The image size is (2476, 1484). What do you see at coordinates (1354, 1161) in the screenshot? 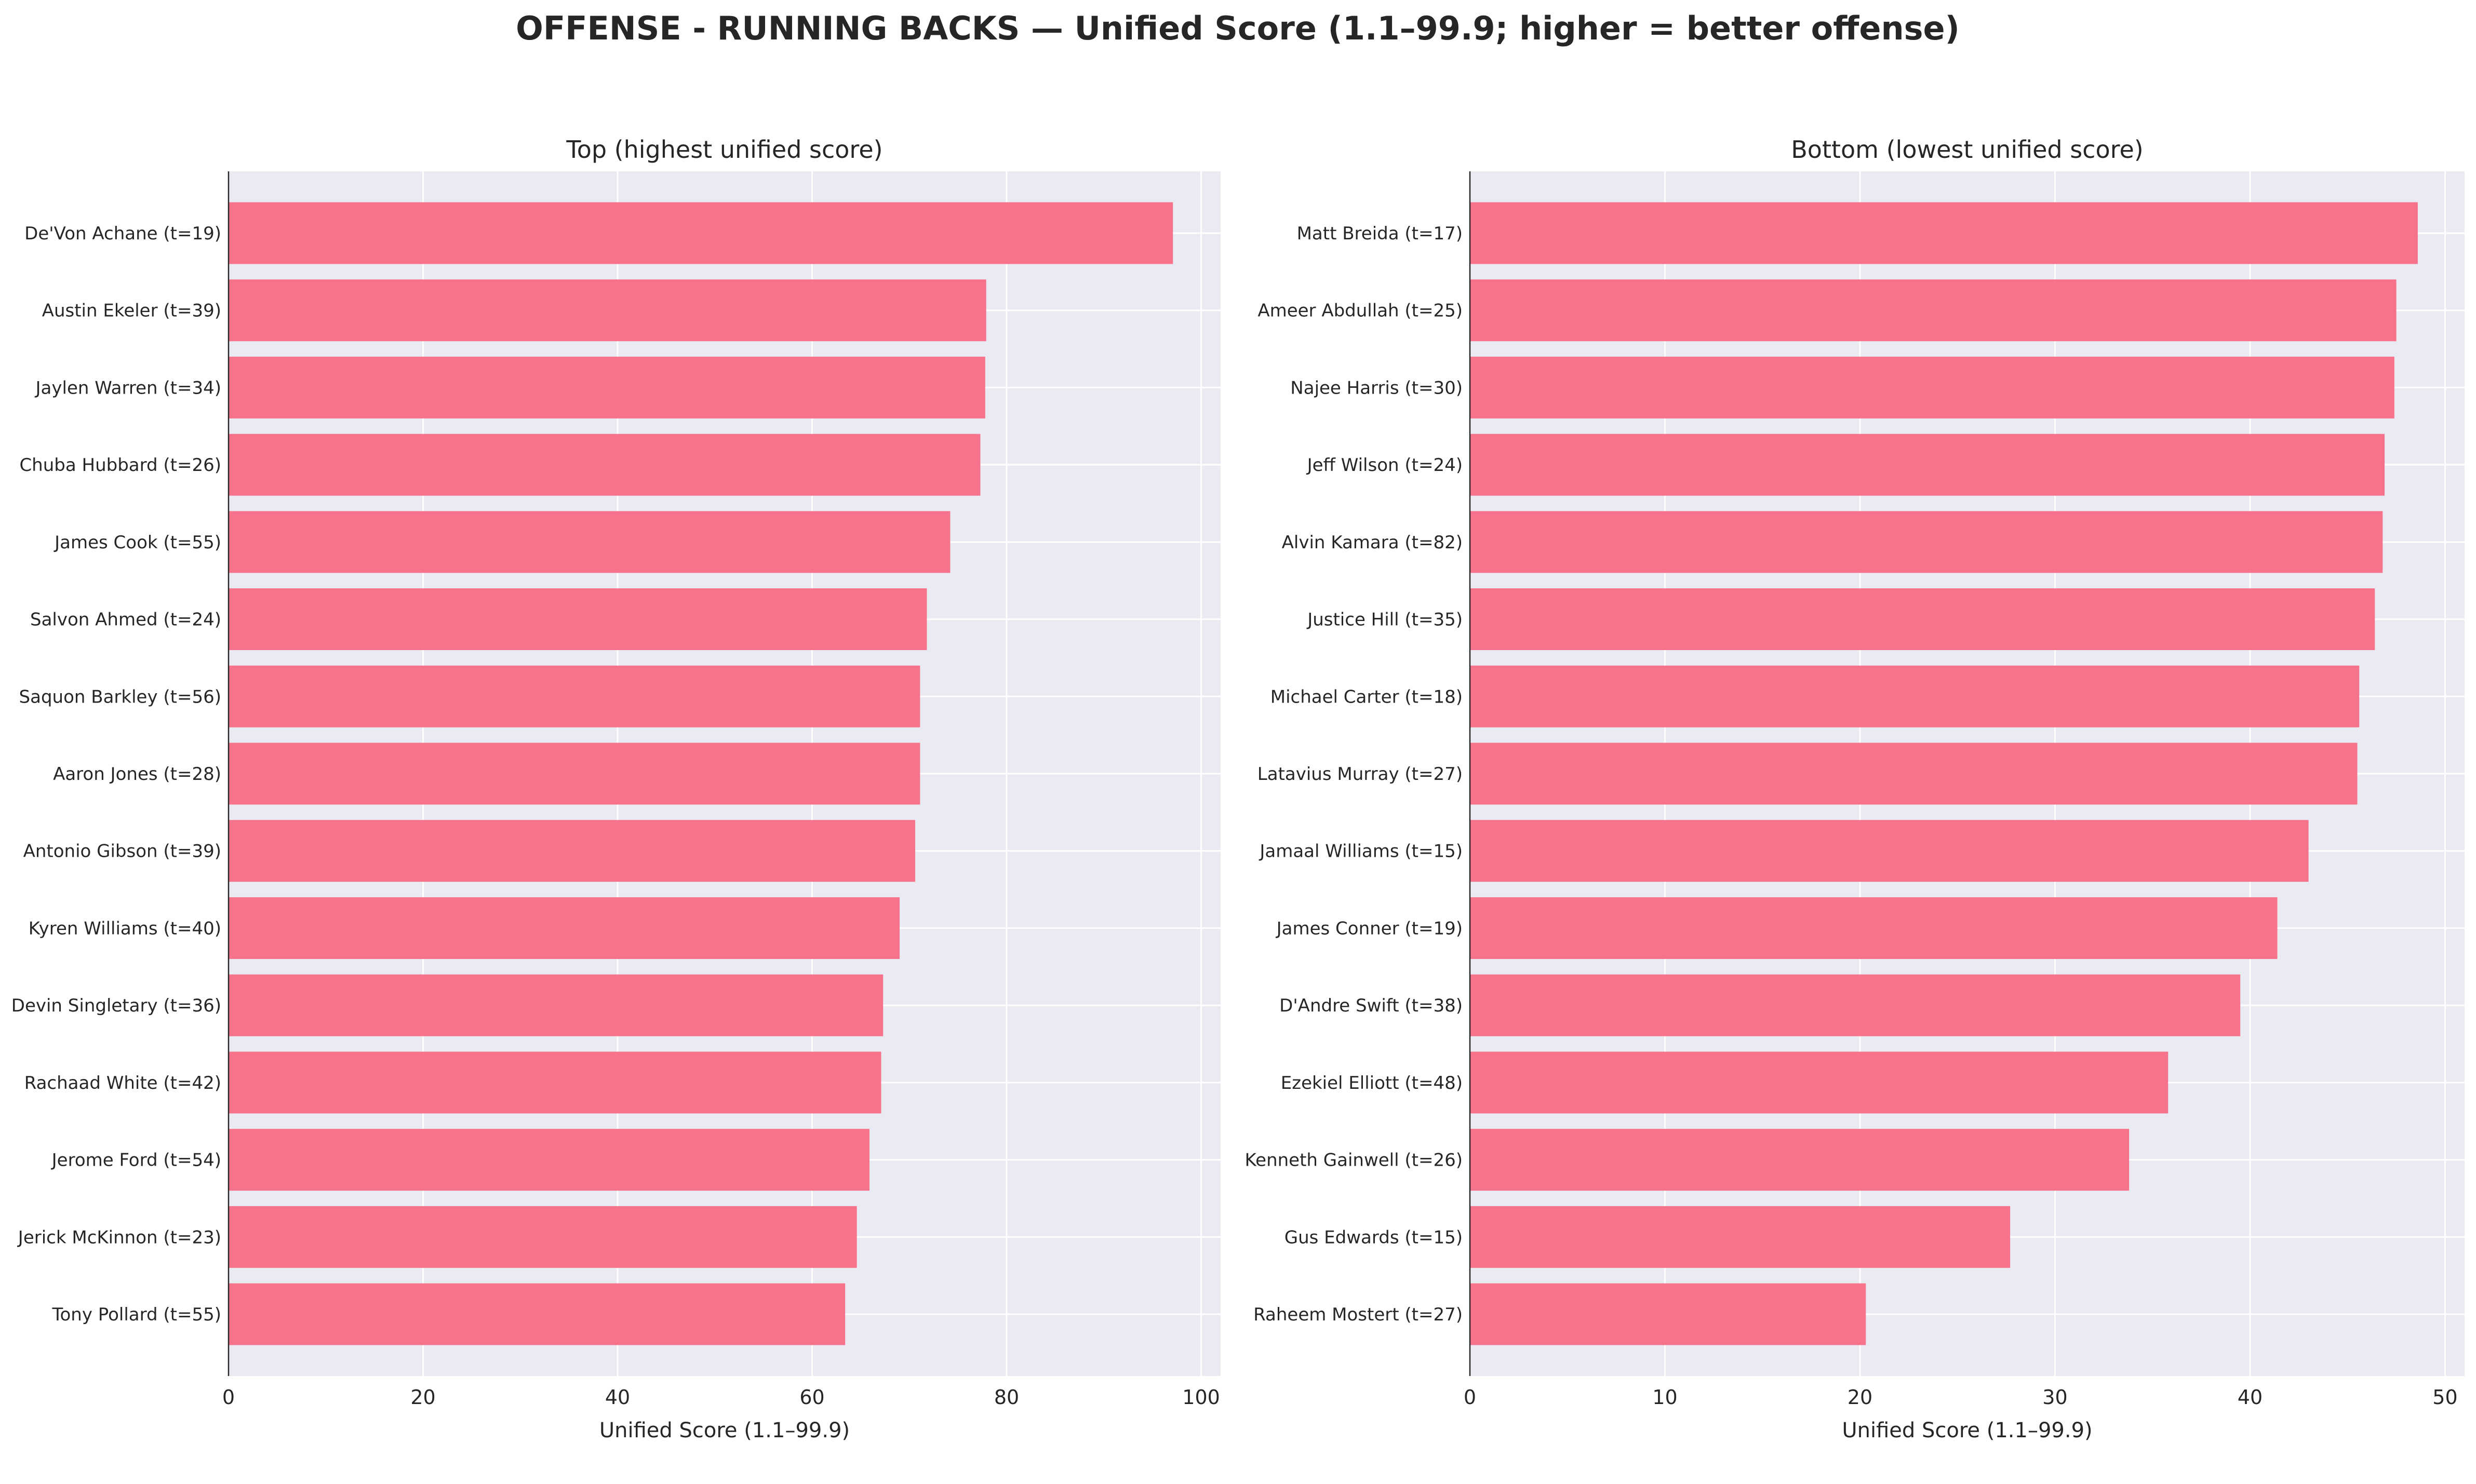
I see `bottom-category-label: Kenneth Gainwell (t=26)` at bounding box center [1354, 1161].